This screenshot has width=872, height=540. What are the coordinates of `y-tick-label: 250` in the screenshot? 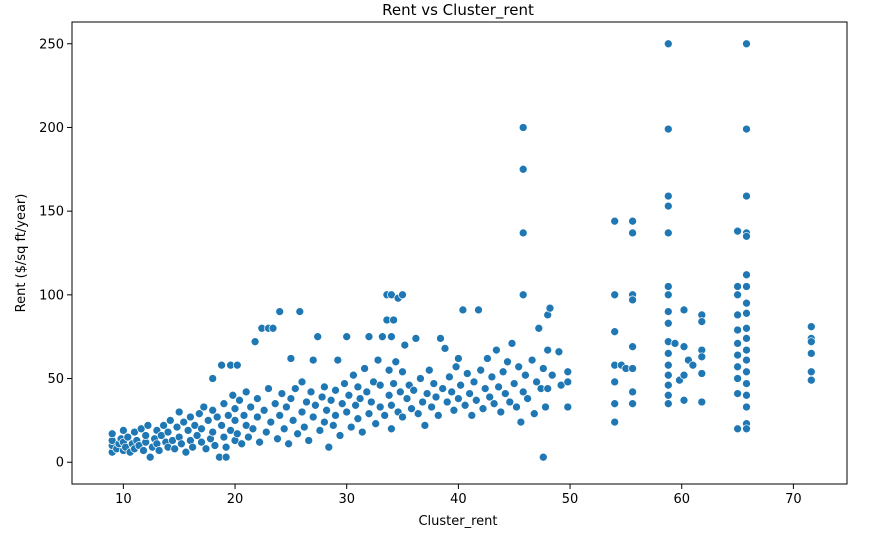 It's located at (51, 44).